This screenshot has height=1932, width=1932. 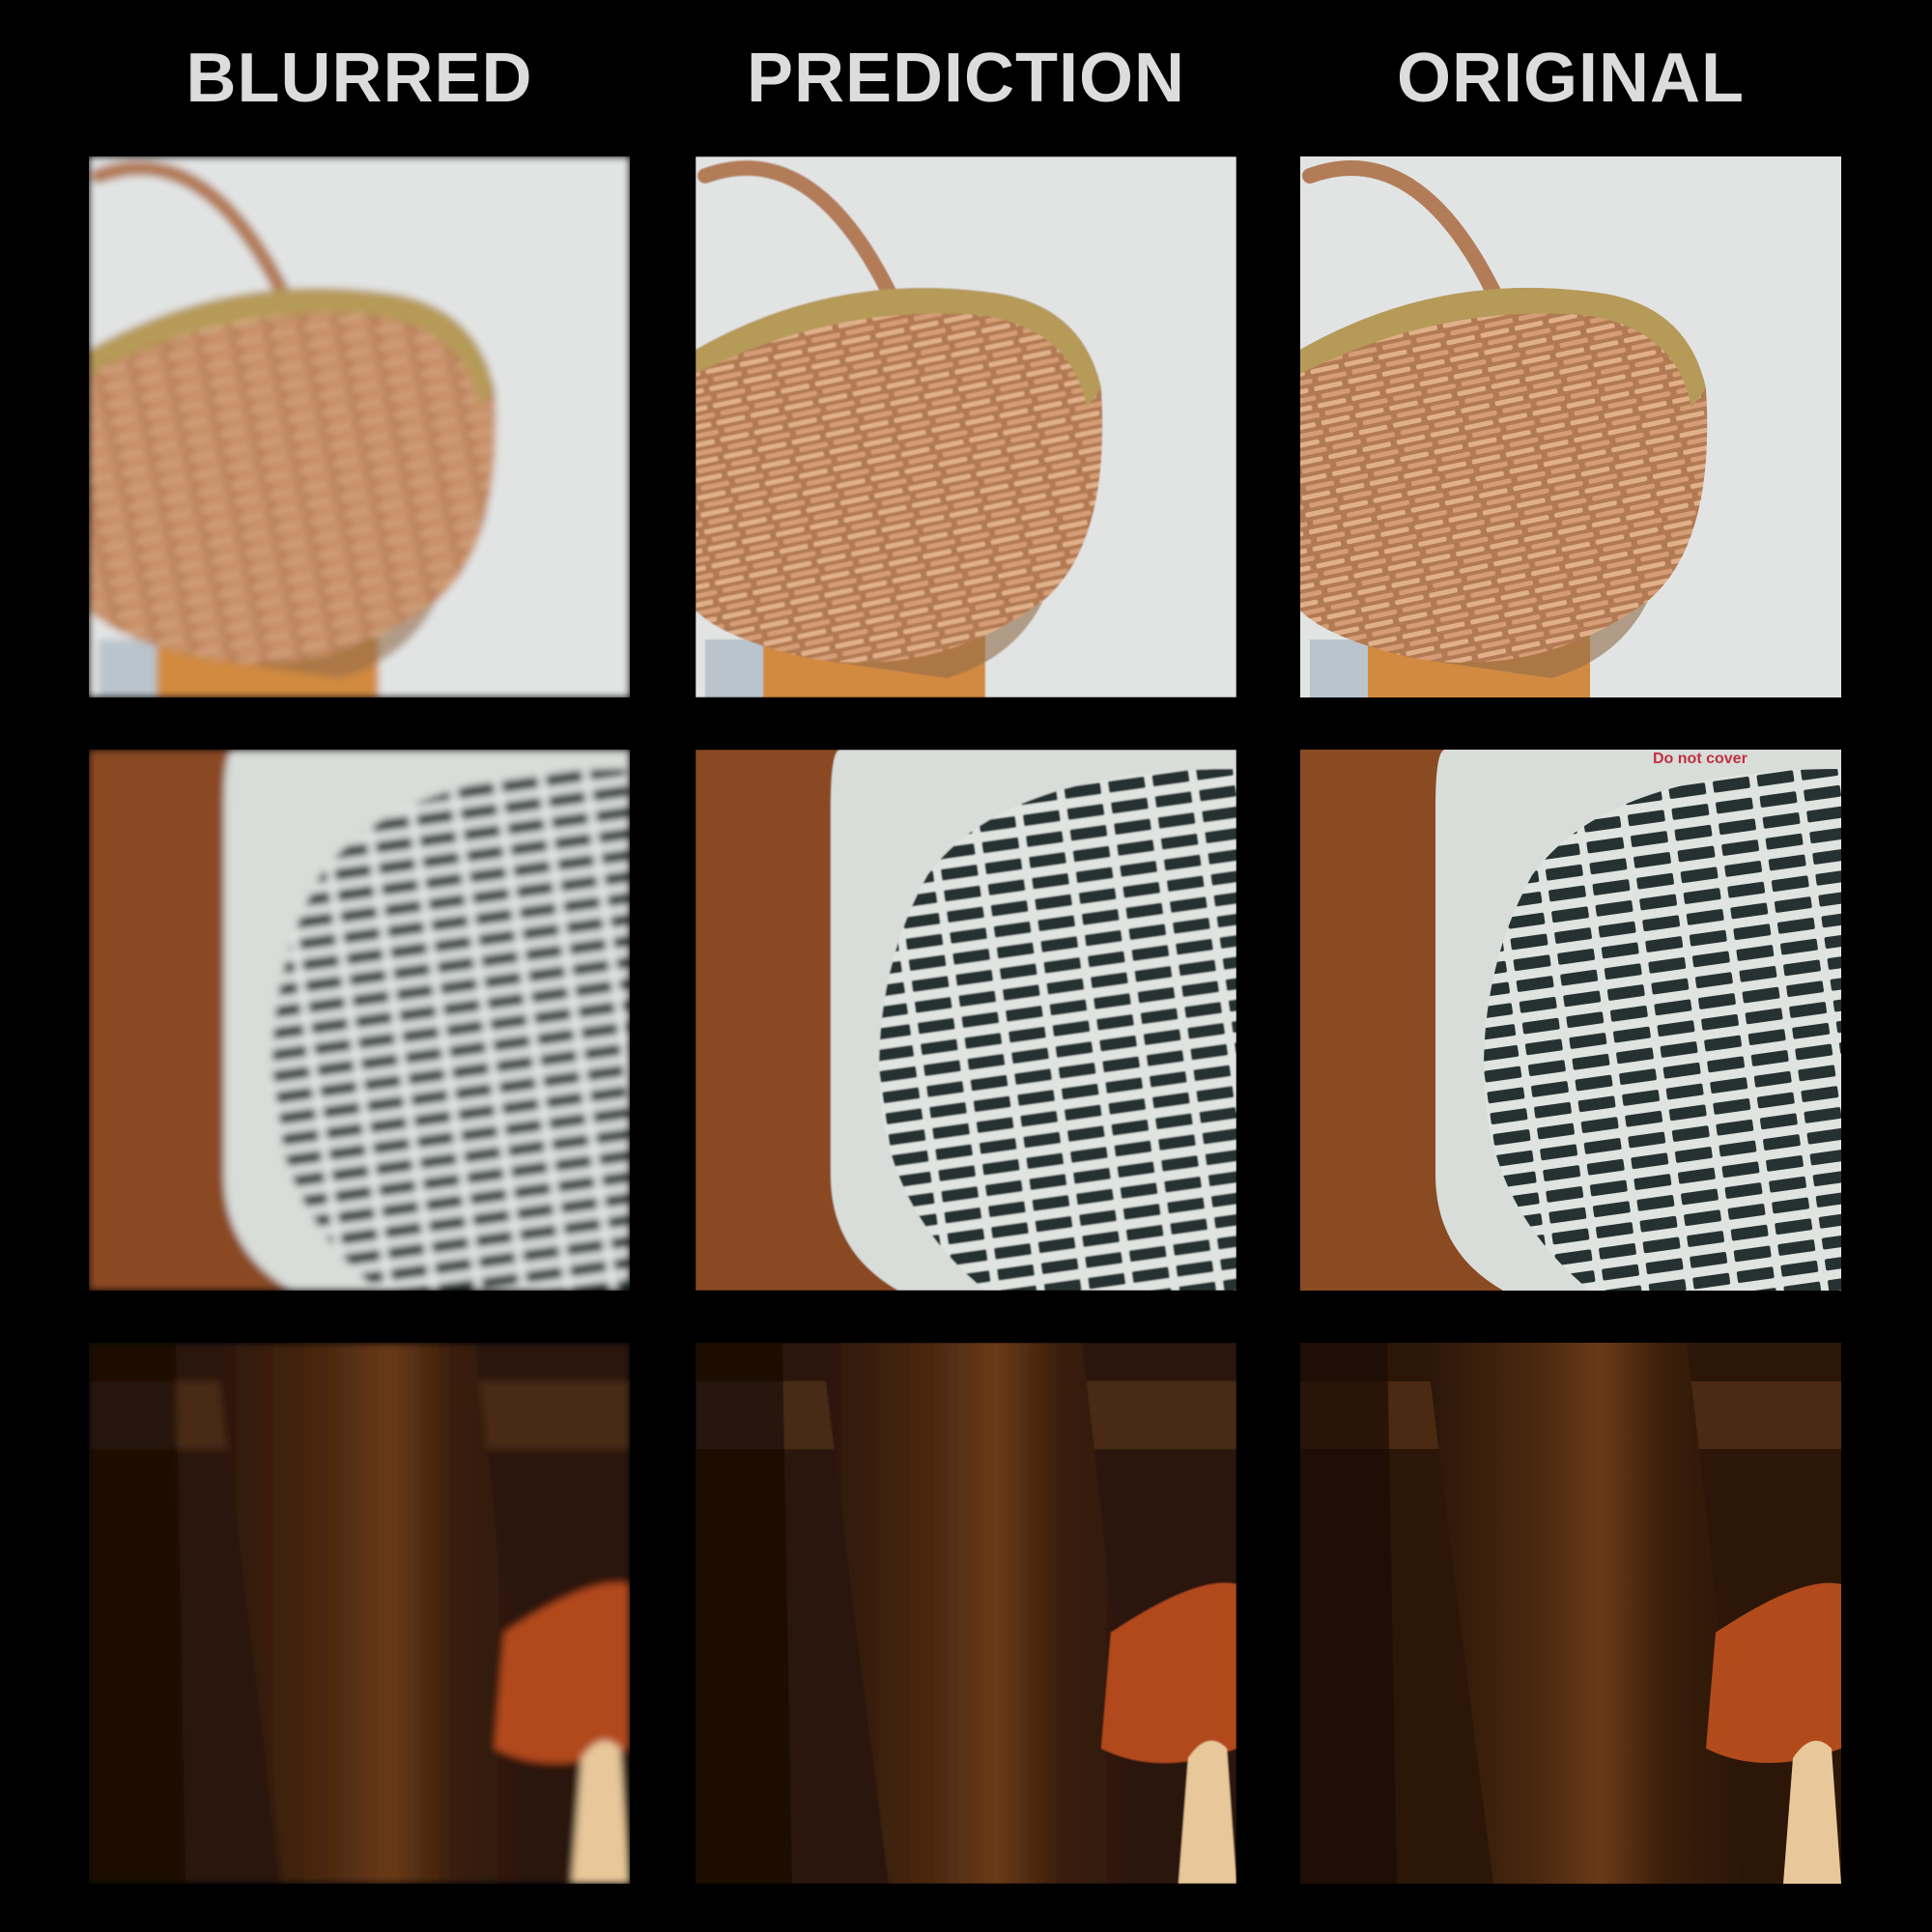 I want to click on column-title-blurred: BLURRED, so click(x=359, y=78).